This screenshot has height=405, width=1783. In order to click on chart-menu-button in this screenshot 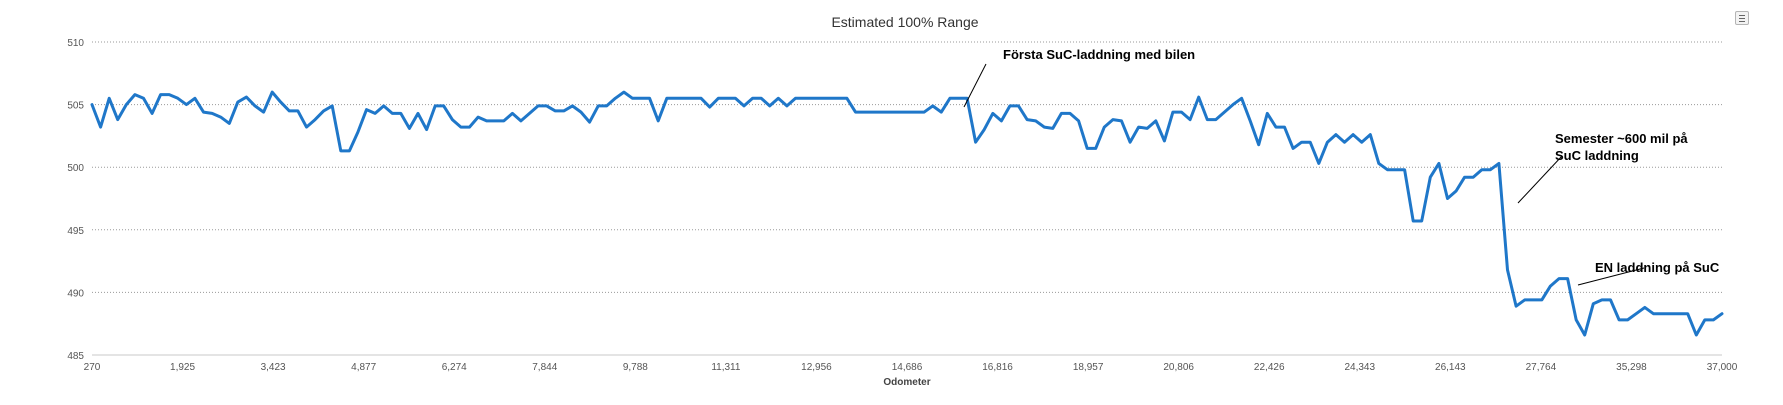, I will do `click(1742, 18)`.